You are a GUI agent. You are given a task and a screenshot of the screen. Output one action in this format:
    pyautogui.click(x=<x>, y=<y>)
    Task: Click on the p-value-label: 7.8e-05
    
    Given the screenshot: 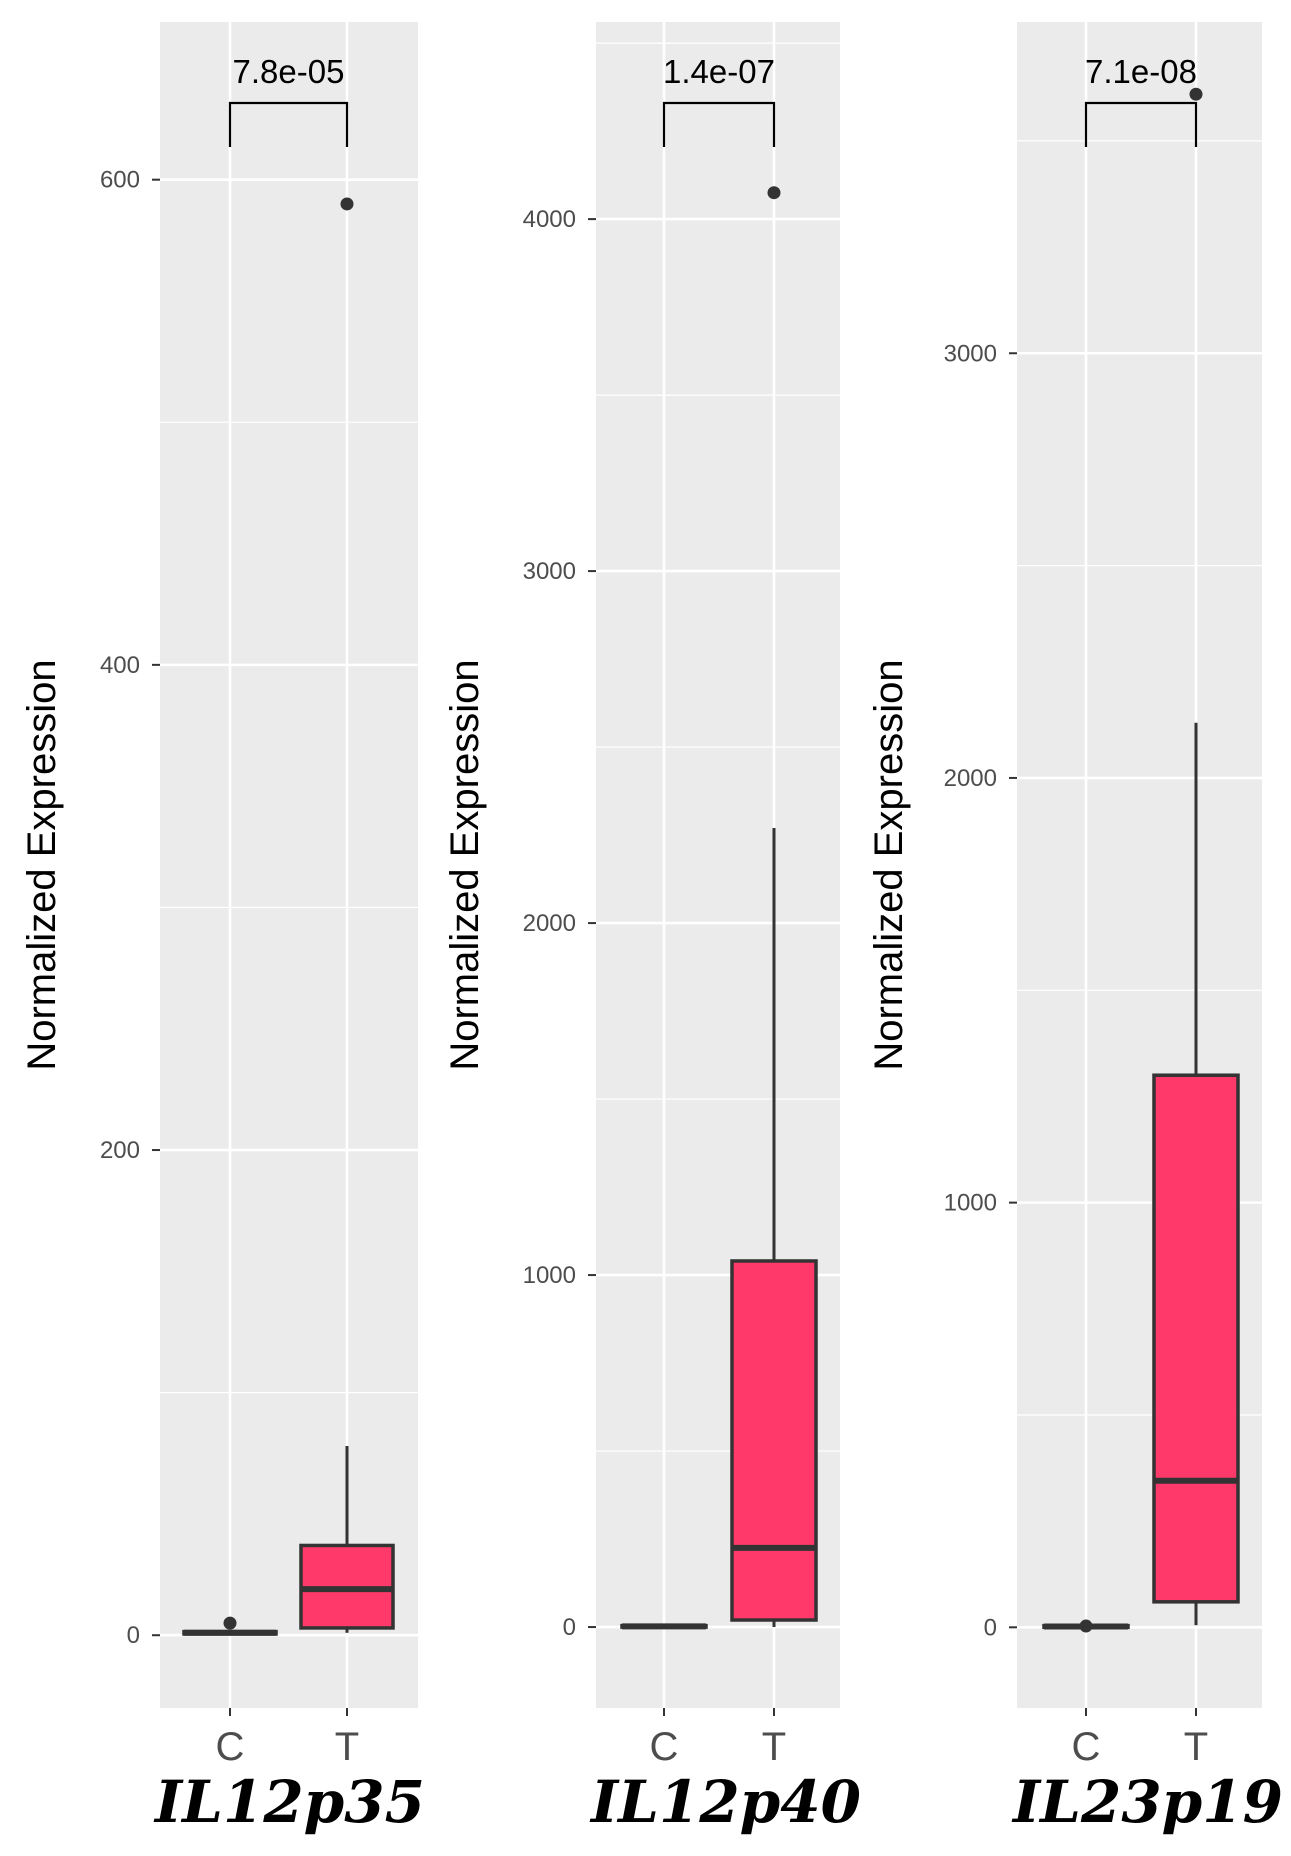 What is the action you would take?
    pyautogui.click(x=289, y=71)
    